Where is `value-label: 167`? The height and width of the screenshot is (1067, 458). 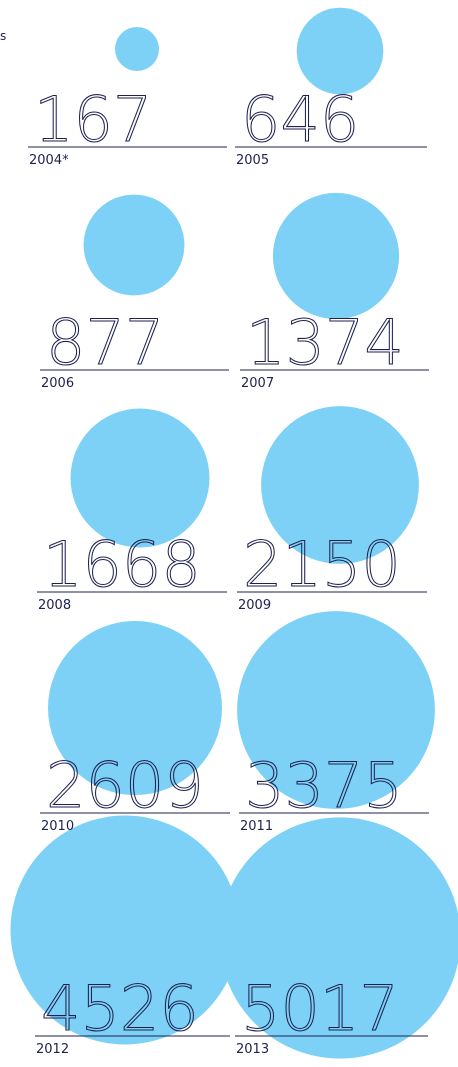 value-label: 167 is located at coordinates (93, 119).